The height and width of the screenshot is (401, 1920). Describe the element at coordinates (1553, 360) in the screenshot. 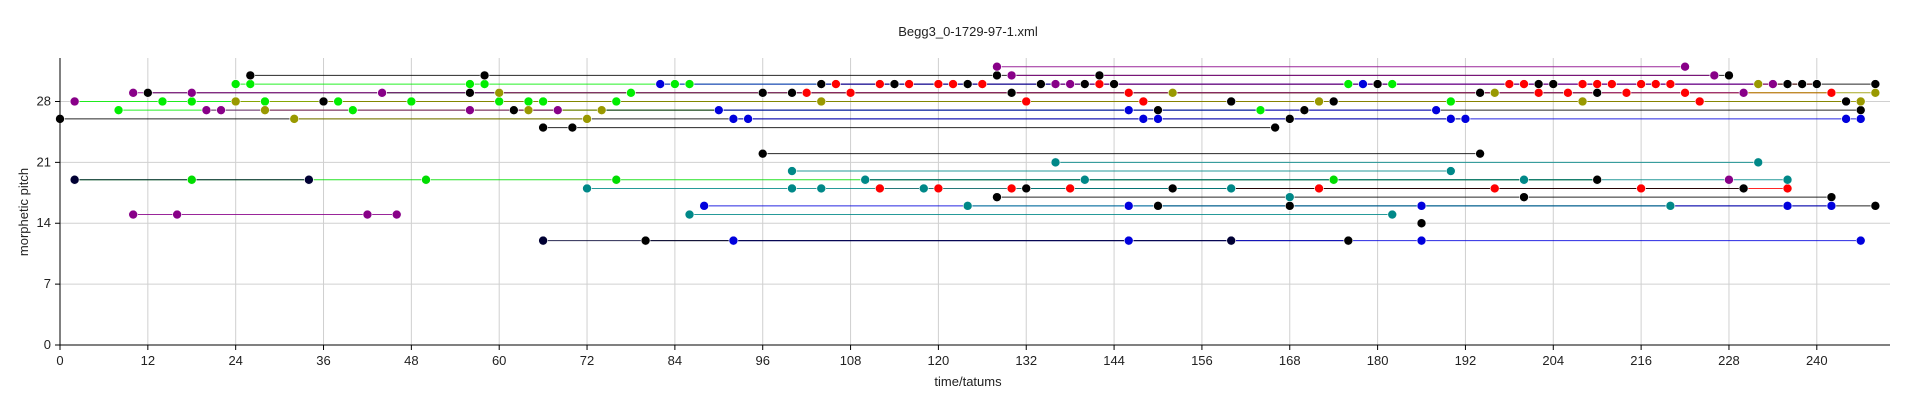

I see `x-tick-label: 204` at that location.